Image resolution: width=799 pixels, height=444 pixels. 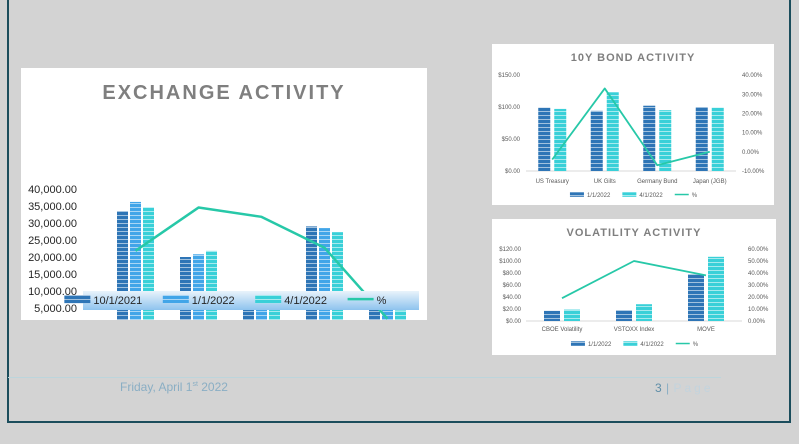 I want to click on exchange-y-tick-label: 15,000.00, so click(x=52, y=275).